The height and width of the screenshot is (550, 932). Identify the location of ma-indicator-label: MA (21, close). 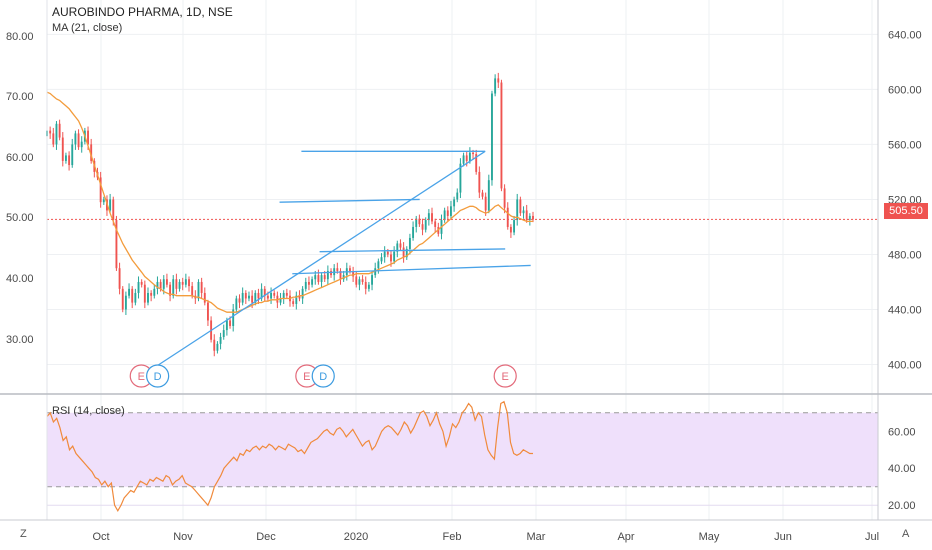
(87, 28).